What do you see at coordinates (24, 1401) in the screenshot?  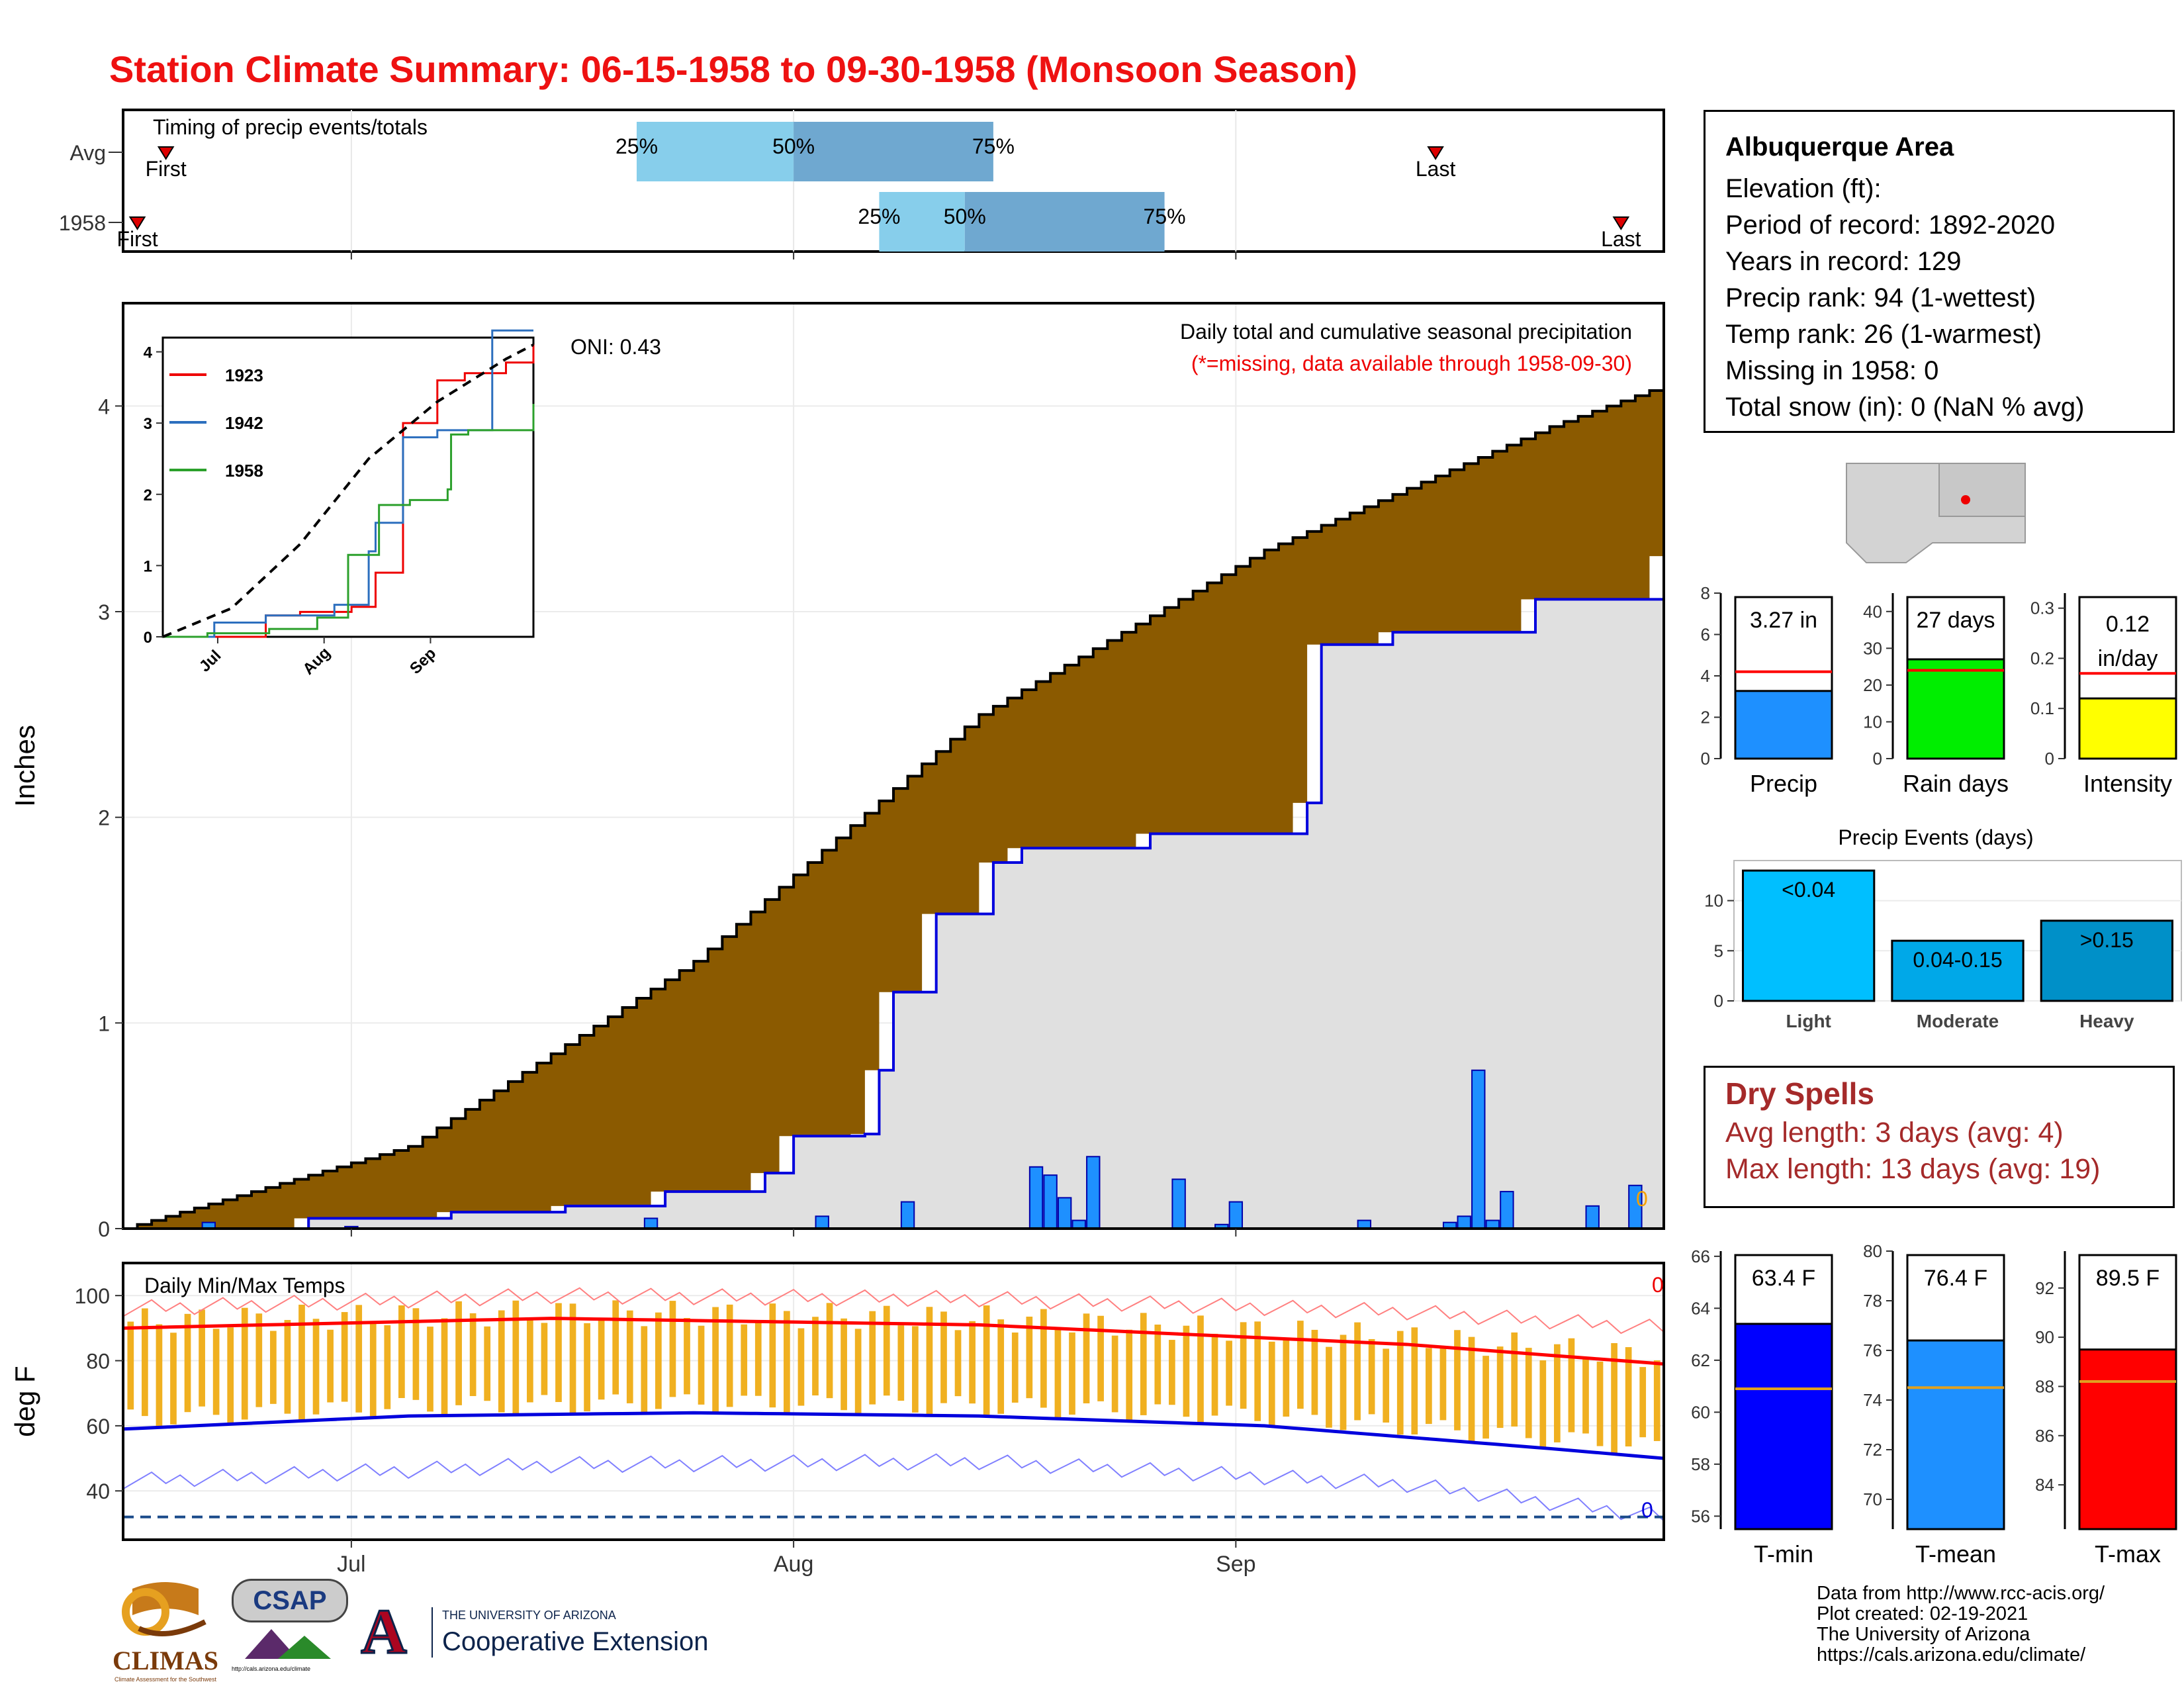 I see `temp-y-axis-label: deg F` at bounding box center [24, 1401].